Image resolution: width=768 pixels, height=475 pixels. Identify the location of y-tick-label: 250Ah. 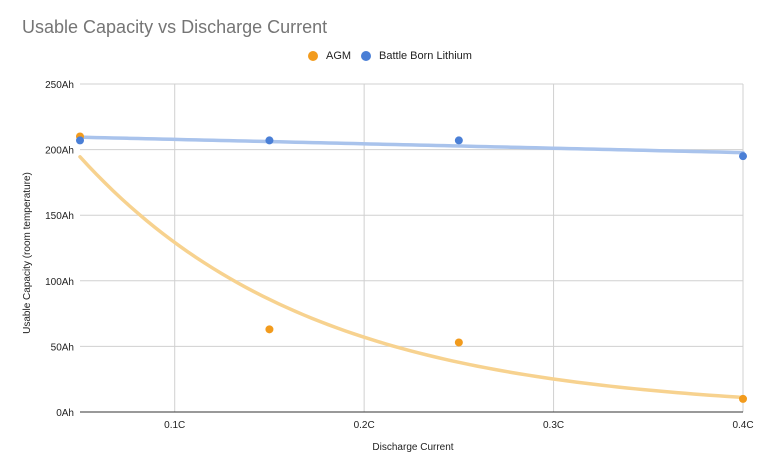
(59, 85).